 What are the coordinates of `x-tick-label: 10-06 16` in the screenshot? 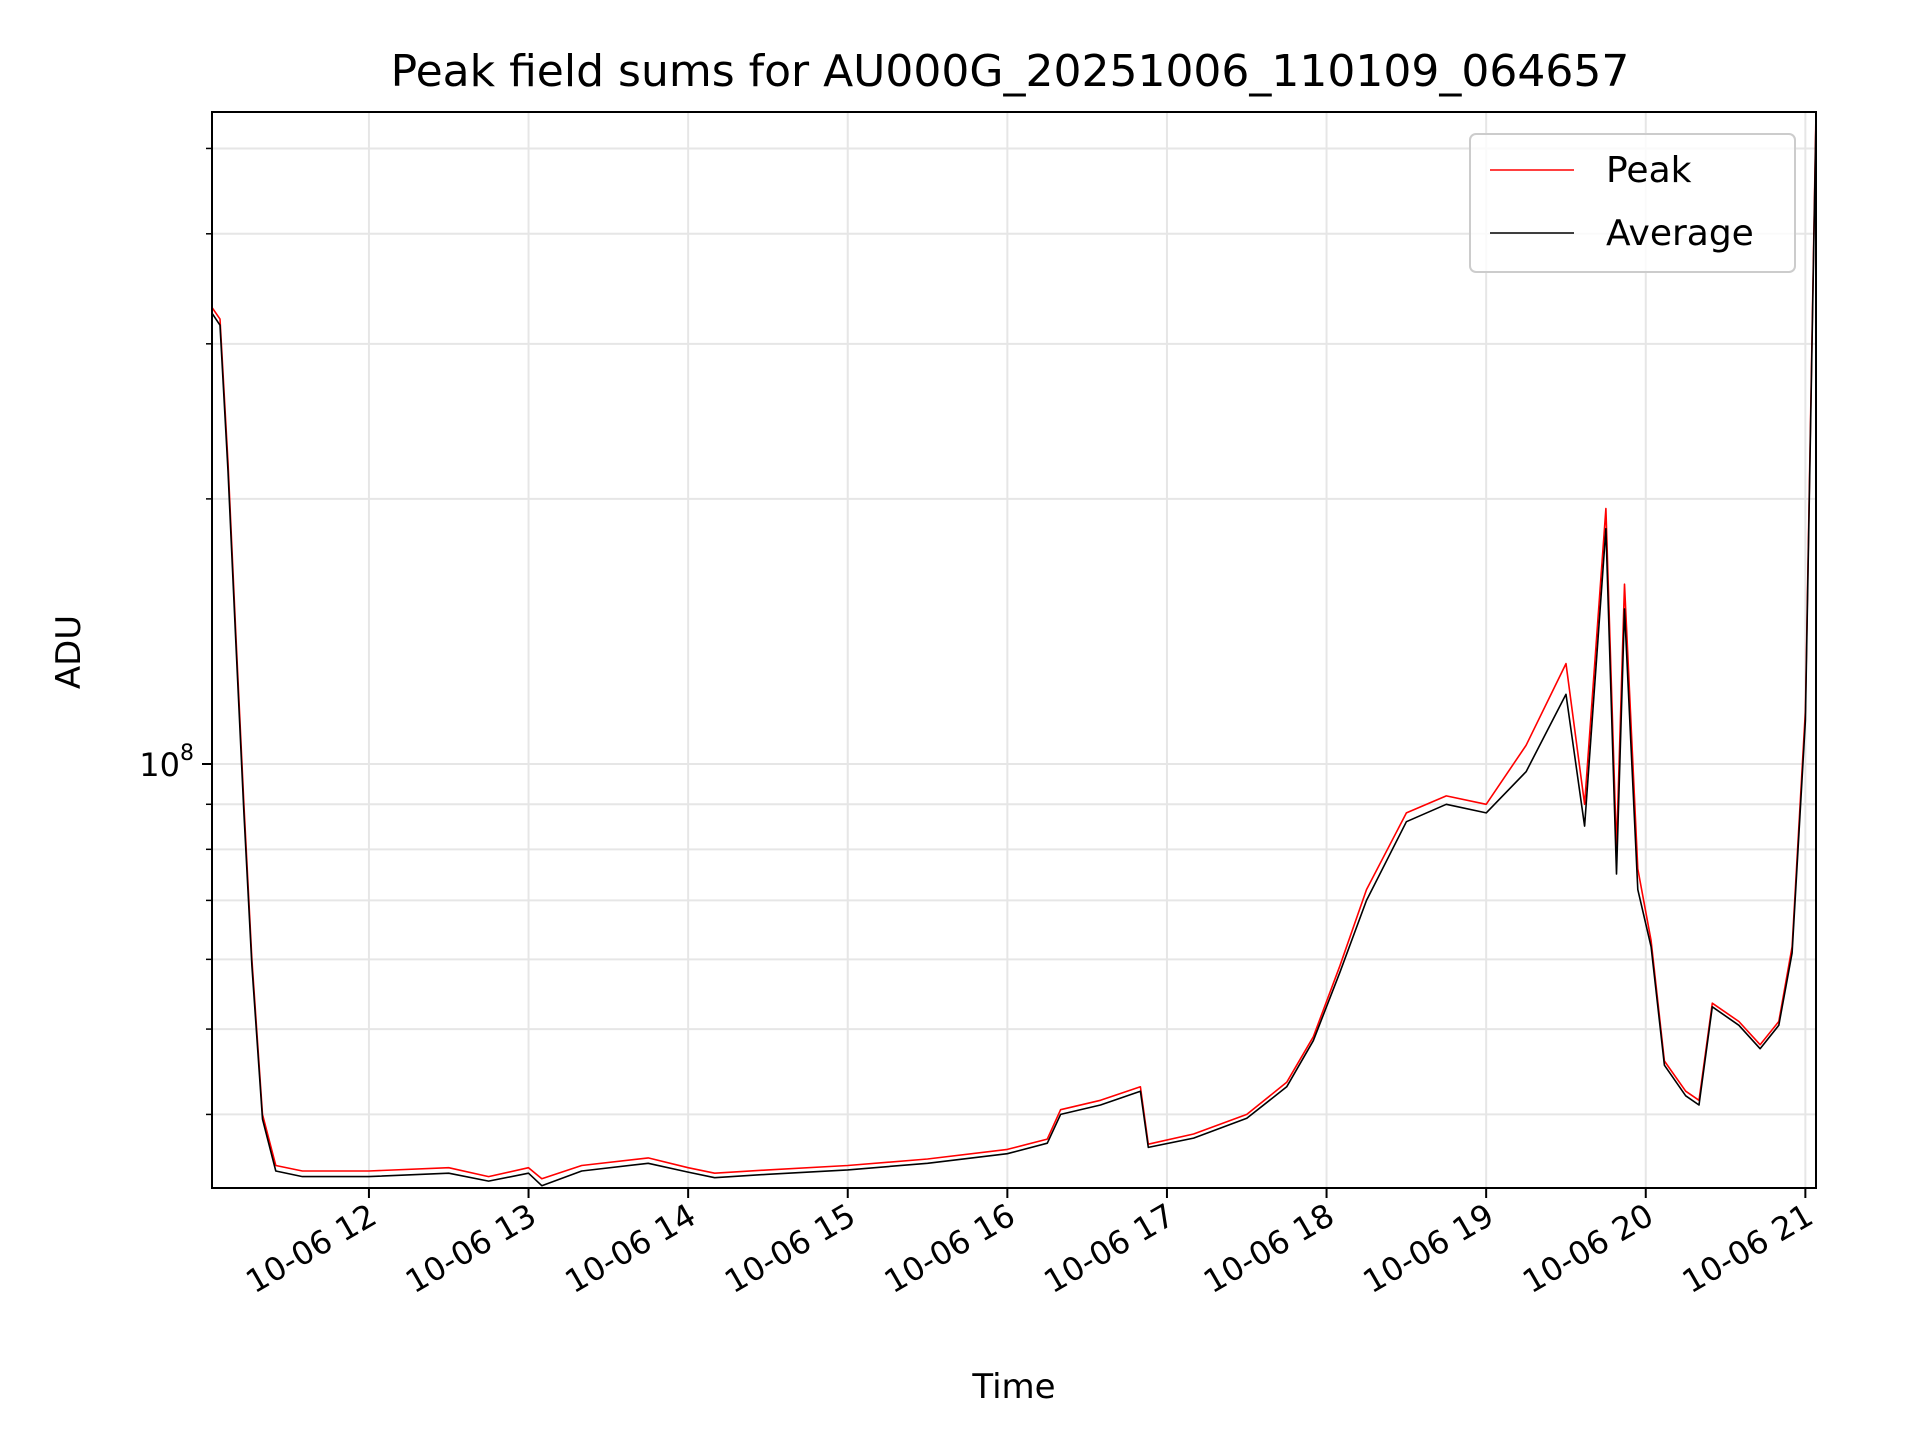 It's located at (950, 1248).